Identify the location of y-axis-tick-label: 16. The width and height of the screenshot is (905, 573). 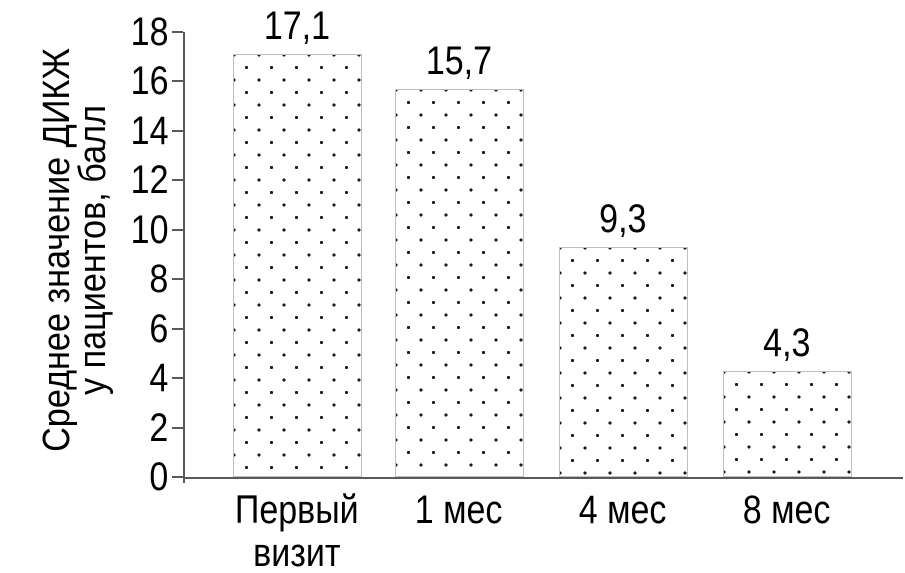
(149, 81).